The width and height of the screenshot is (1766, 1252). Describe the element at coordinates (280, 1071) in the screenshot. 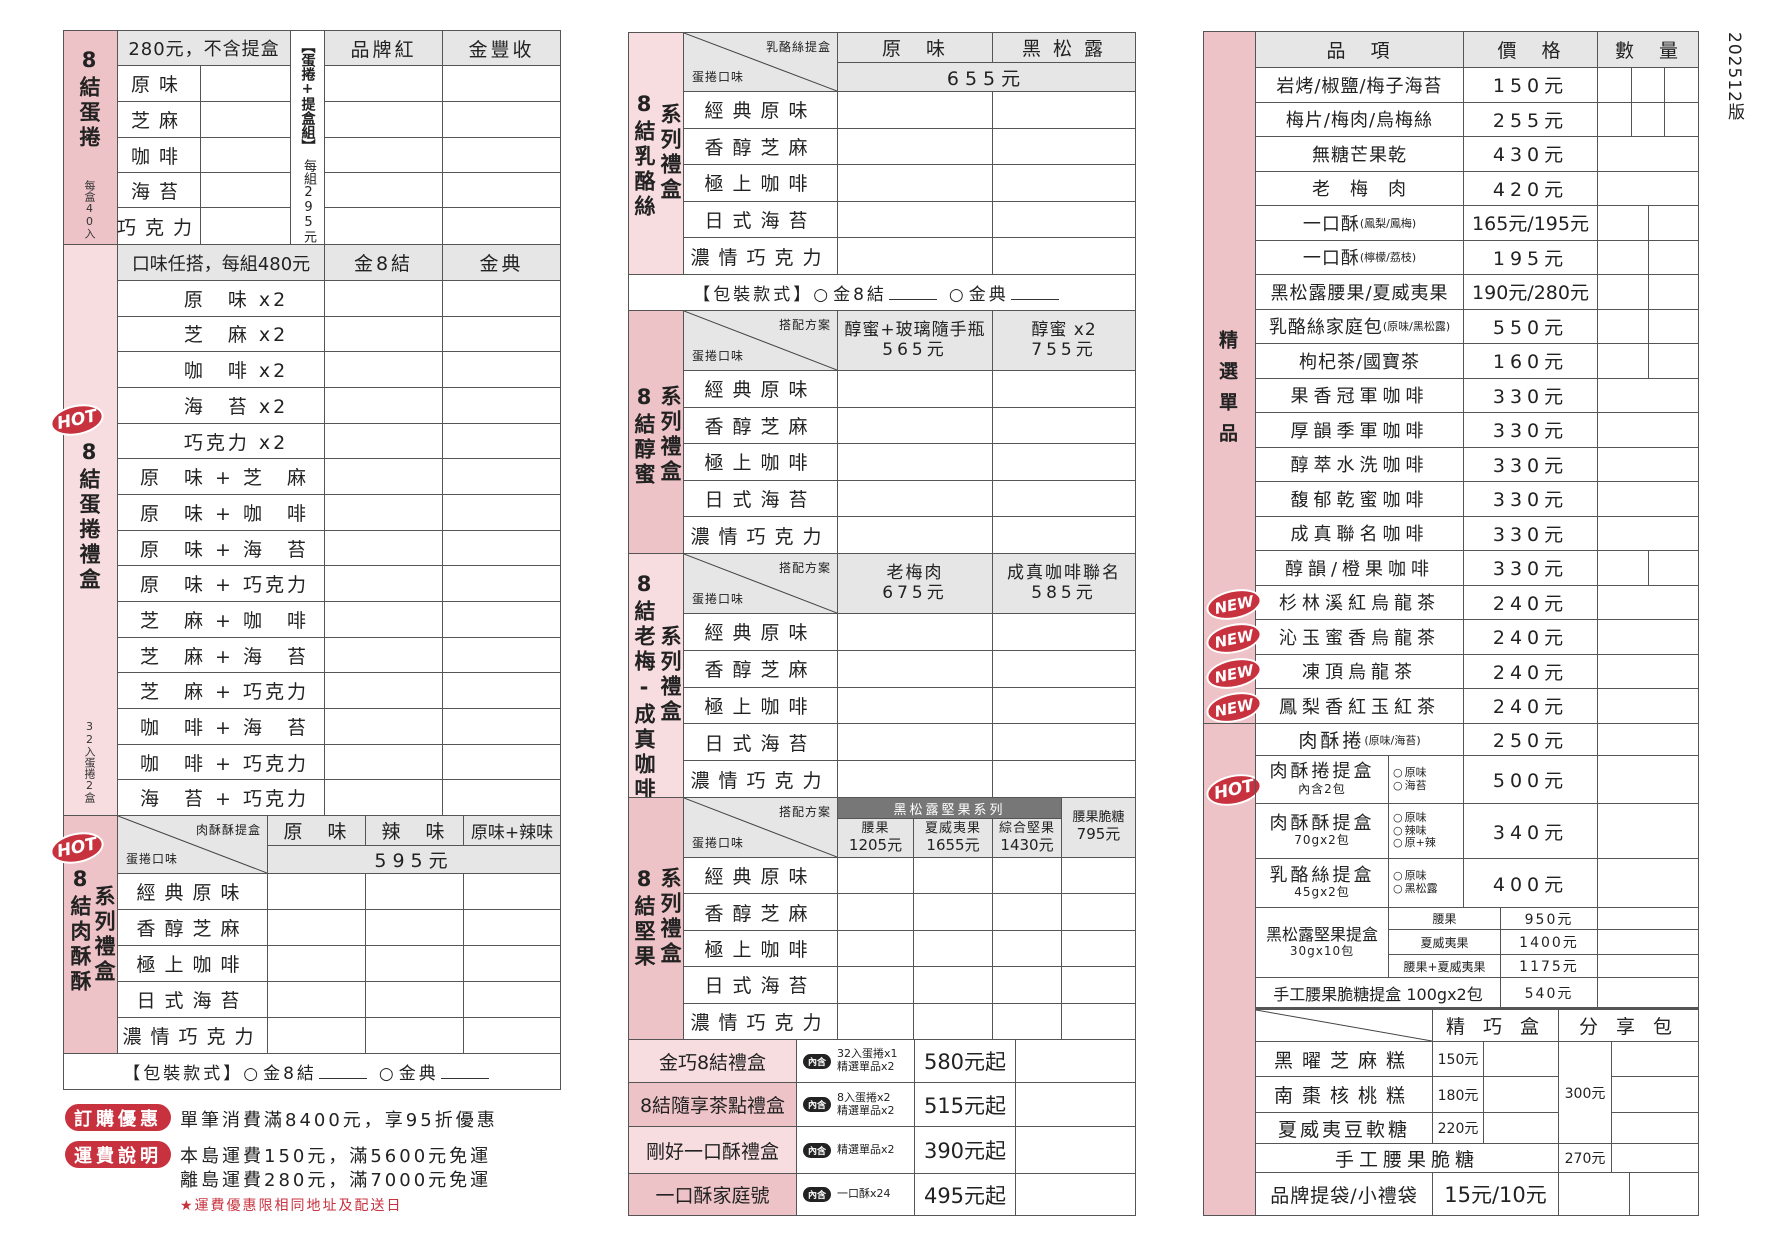

I see `packaging-option-gold8: 金8結` at that location.